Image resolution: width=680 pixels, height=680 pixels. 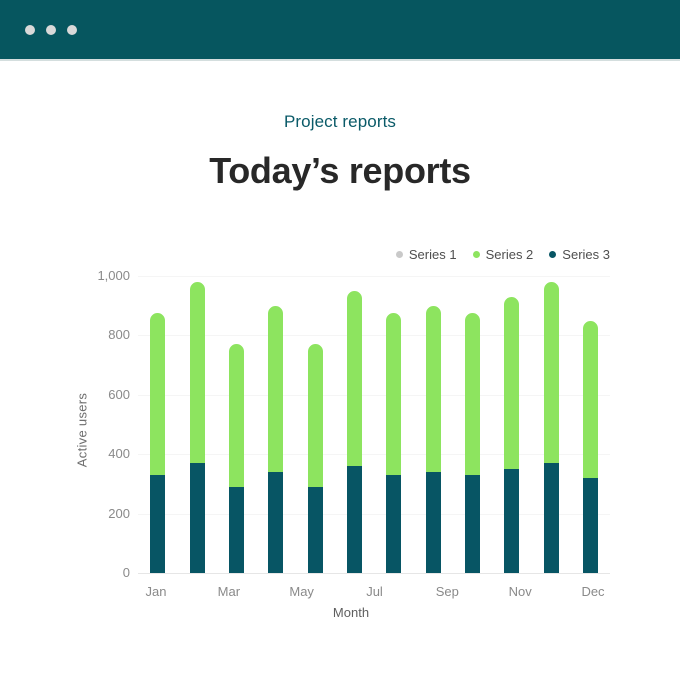 What do you see at coordinates (586, 254) in the screenshot?
I see `legend-label: Series 3` at bounding box center [586, 254].